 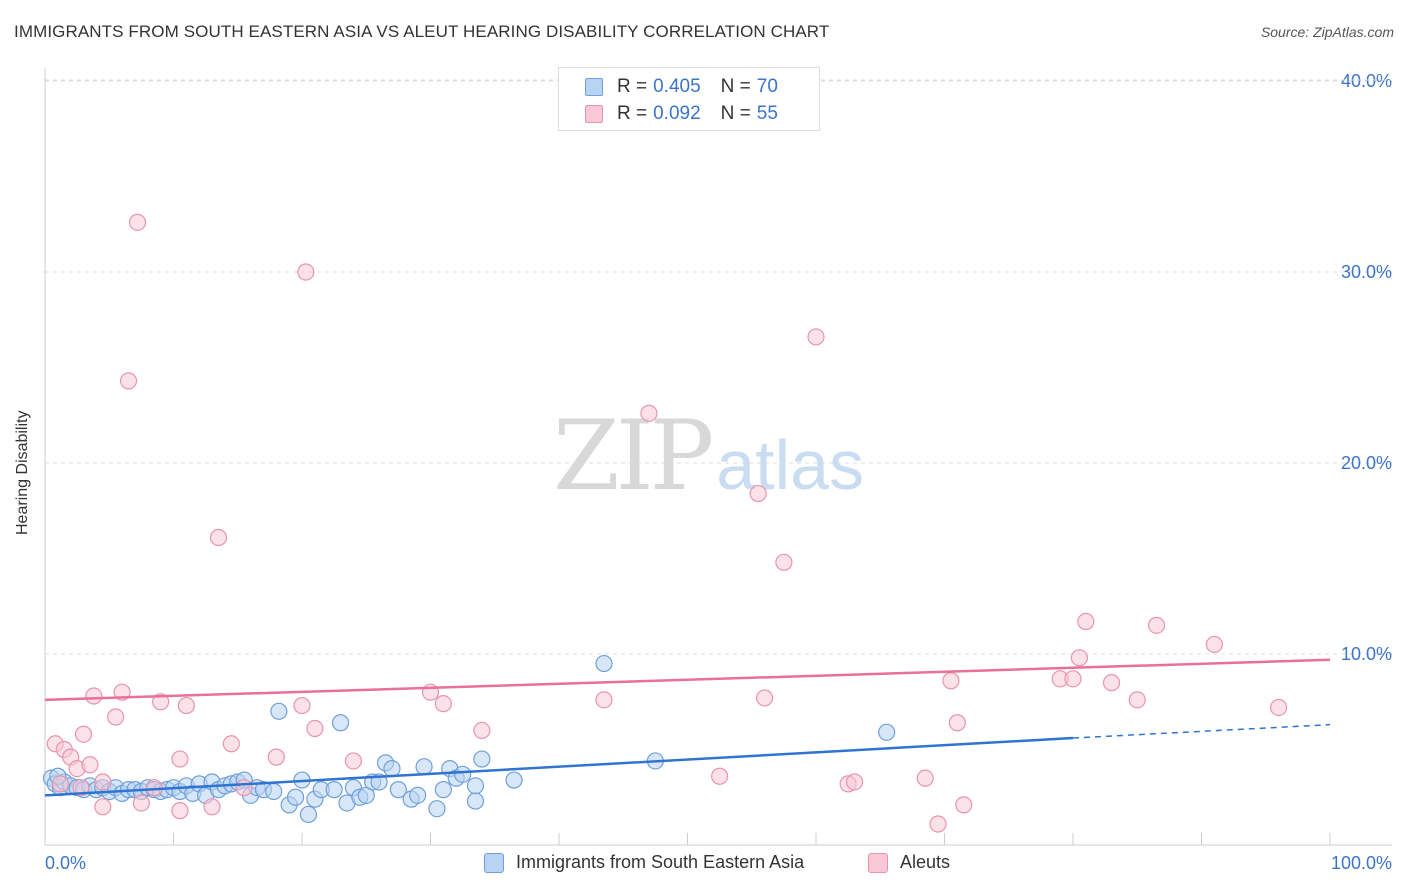 I want to click on legend-swatch-pink, so click(x=594, y=114).